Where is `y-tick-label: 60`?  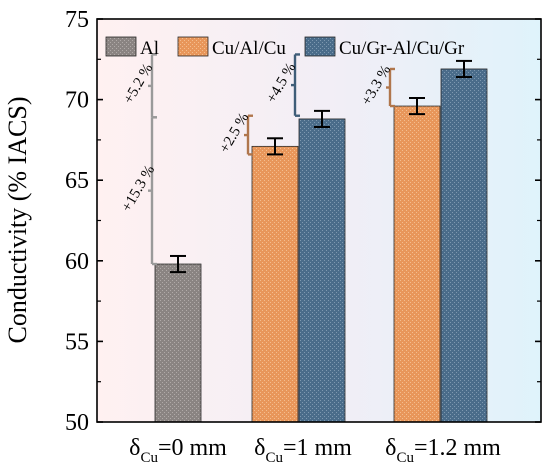 y-tick-label: 60 is located at coordinates (77, 262).